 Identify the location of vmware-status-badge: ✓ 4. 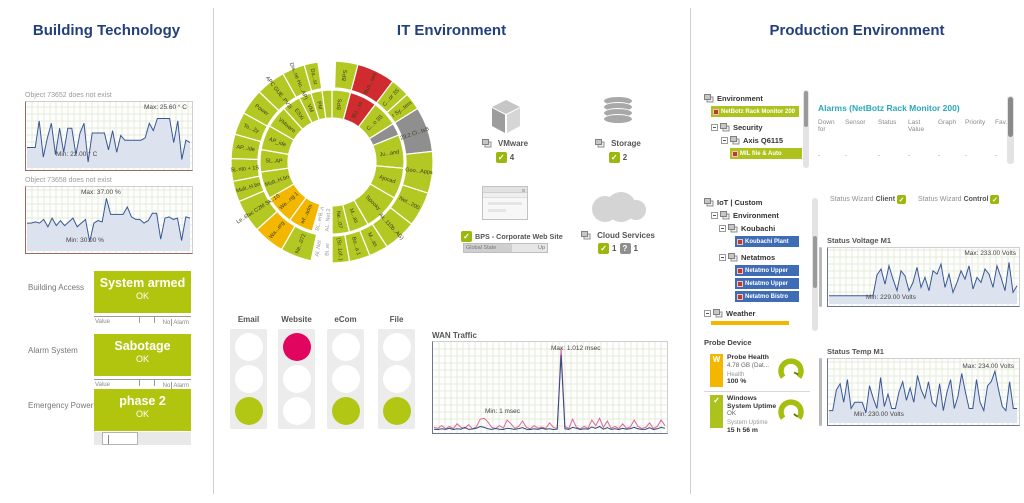
(505, 157).